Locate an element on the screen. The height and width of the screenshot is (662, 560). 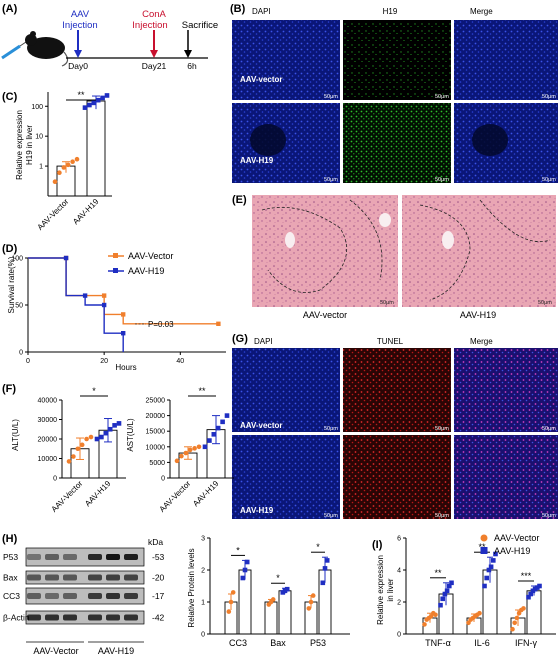
h-sig-2: * is located at coordinates (318, 547).